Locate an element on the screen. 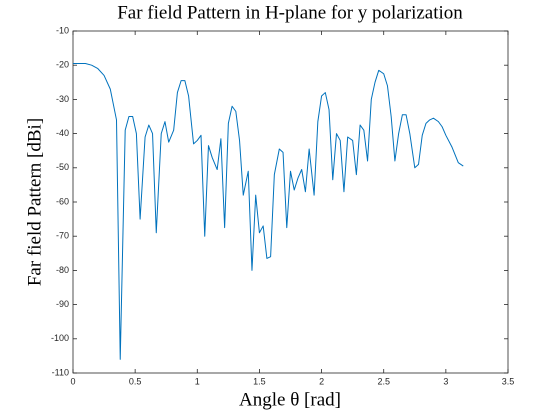 This screenshot has width=560, height=420. y-tick-label: -110 is located at coordinates (60, 372).